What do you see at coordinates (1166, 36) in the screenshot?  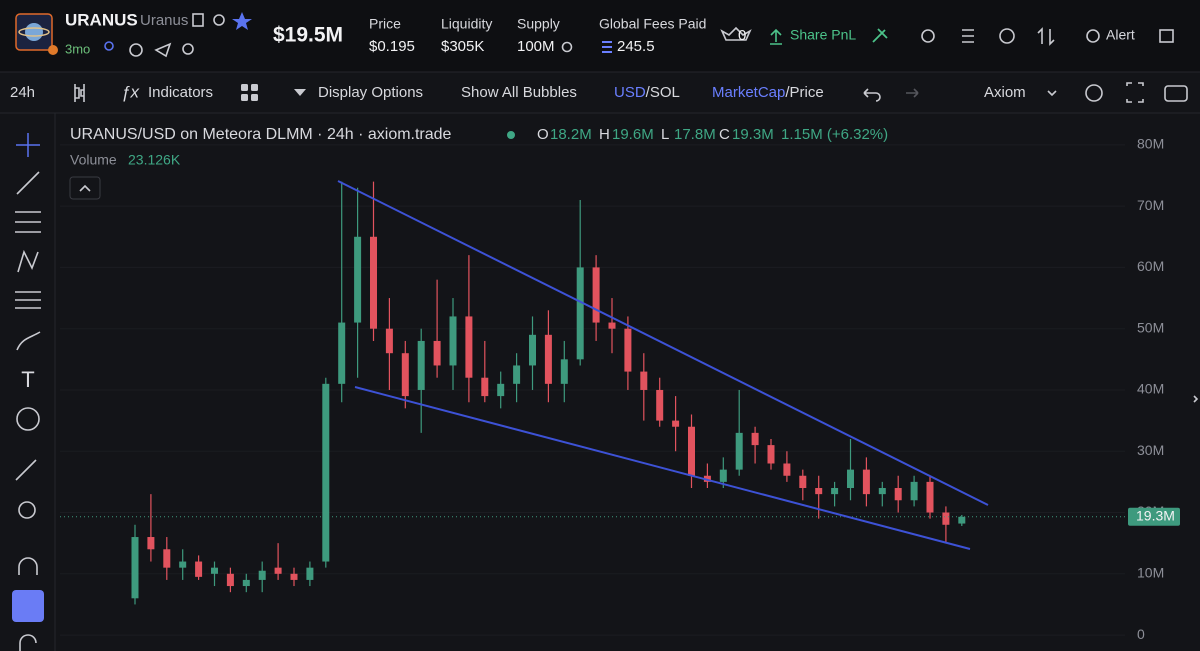 I see `layout-icon` at bounding box center [1166, 36].